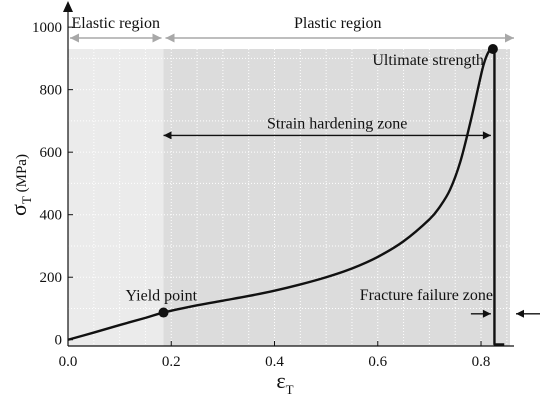 This screenshot has height=401, width=550. I want to click on y-tick-label: 0, so click(59, 341).